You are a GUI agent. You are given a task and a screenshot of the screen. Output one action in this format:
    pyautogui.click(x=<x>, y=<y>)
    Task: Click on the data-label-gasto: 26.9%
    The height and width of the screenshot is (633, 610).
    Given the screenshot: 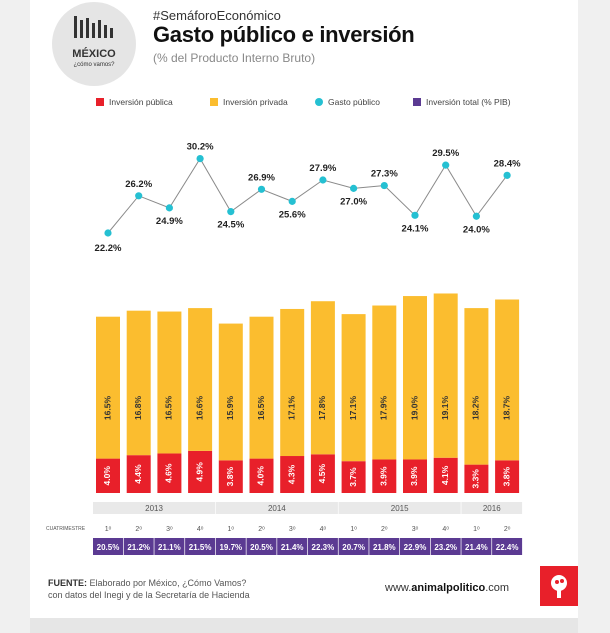 What is the action you would take?
    pyautogui.click(x=261, y=177)
    